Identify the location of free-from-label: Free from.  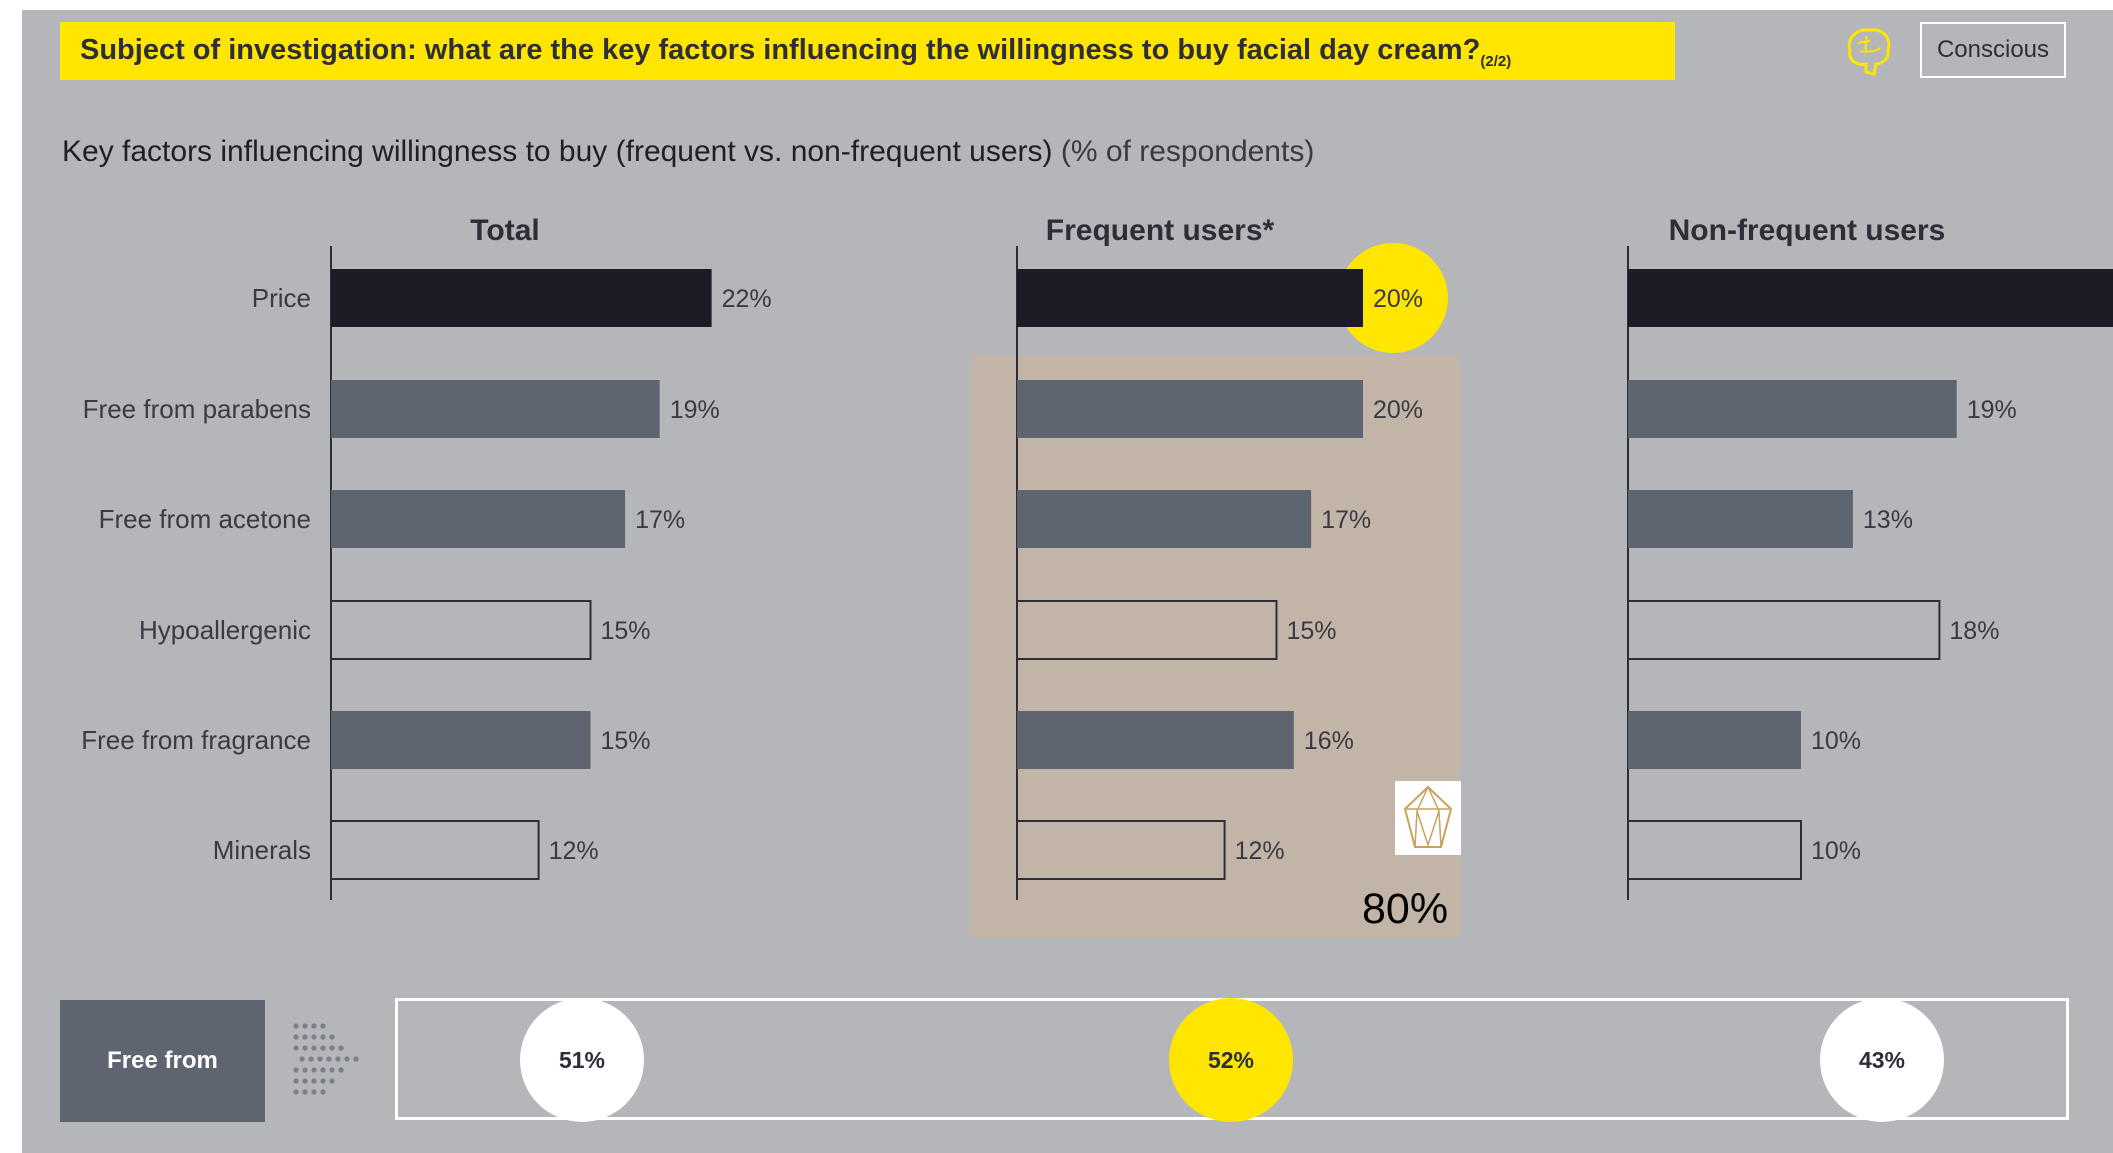
(162, 1061).